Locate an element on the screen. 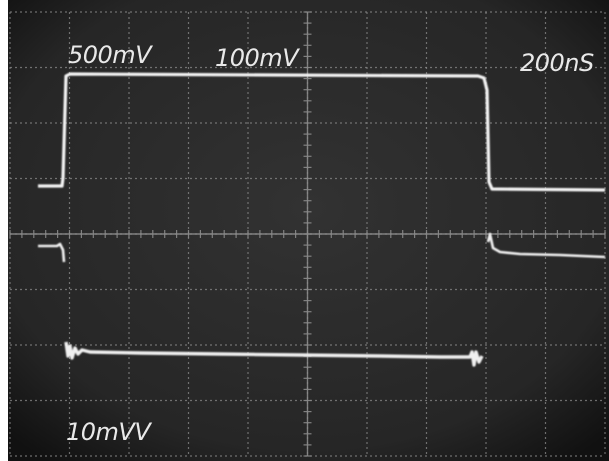 The image size is (609, 461). timebase-label: 200nS is located at coordinates (557, 63).